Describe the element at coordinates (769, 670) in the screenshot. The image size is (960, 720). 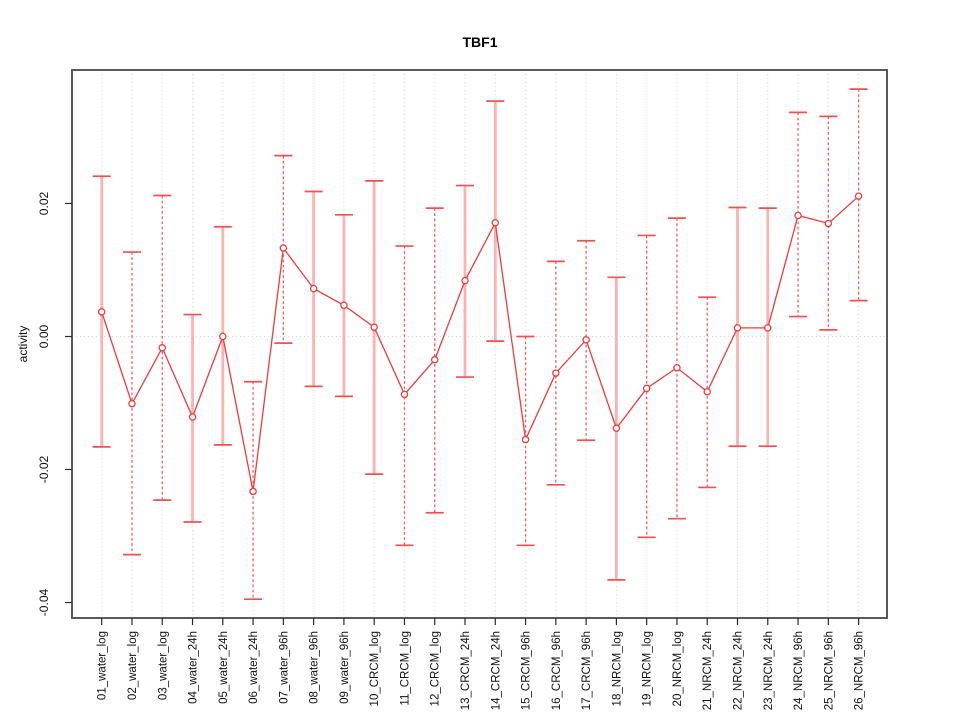
I see `x-tick-label: 23_NRCM_24h` at that location.